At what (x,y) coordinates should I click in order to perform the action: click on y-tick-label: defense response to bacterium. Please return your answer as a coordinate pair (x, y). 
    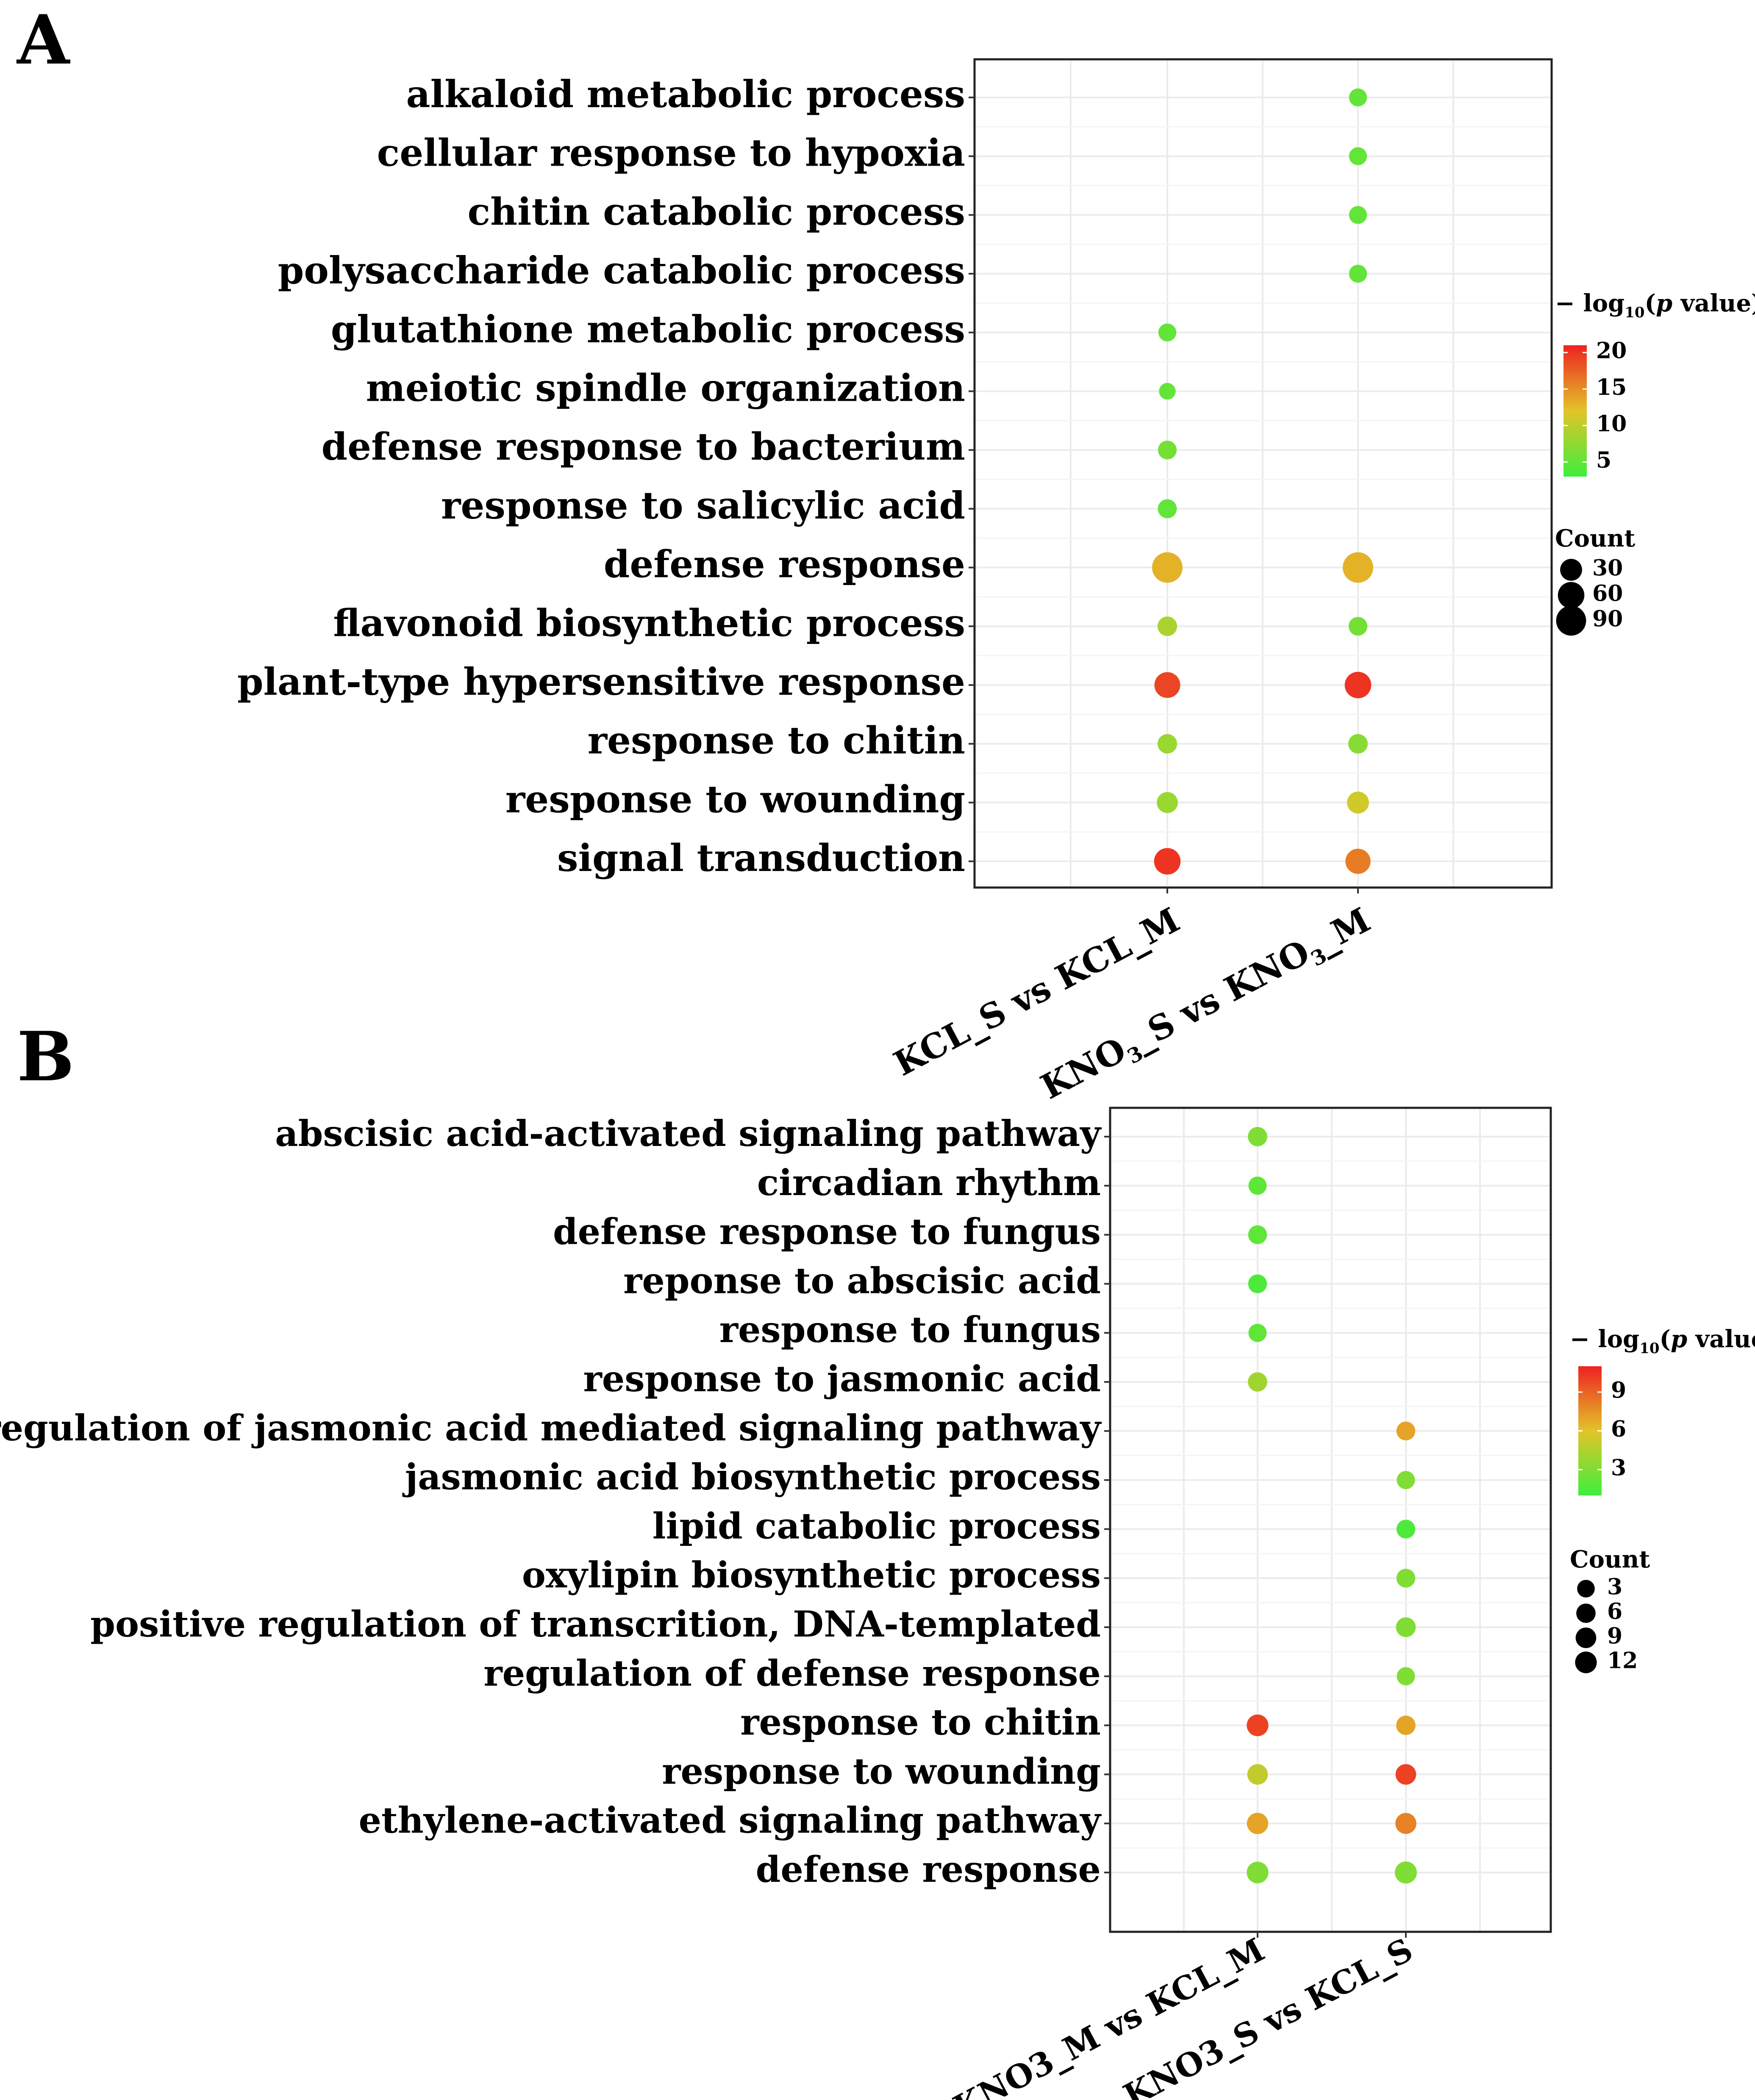
    Looking at the image, I should click on (643, 446).